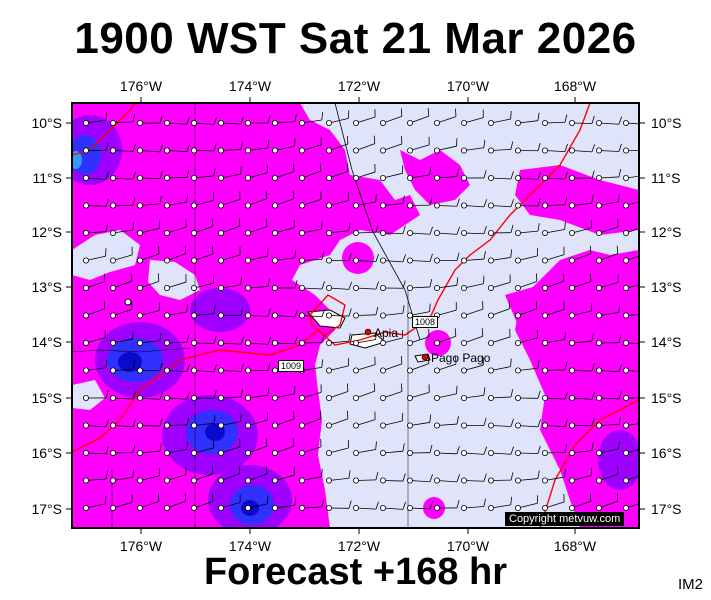 The image size is (711, 600). What do you see at coordinates (618, 460) in the screenshot?
I see `rain-core` at bounding box center [618, 460].